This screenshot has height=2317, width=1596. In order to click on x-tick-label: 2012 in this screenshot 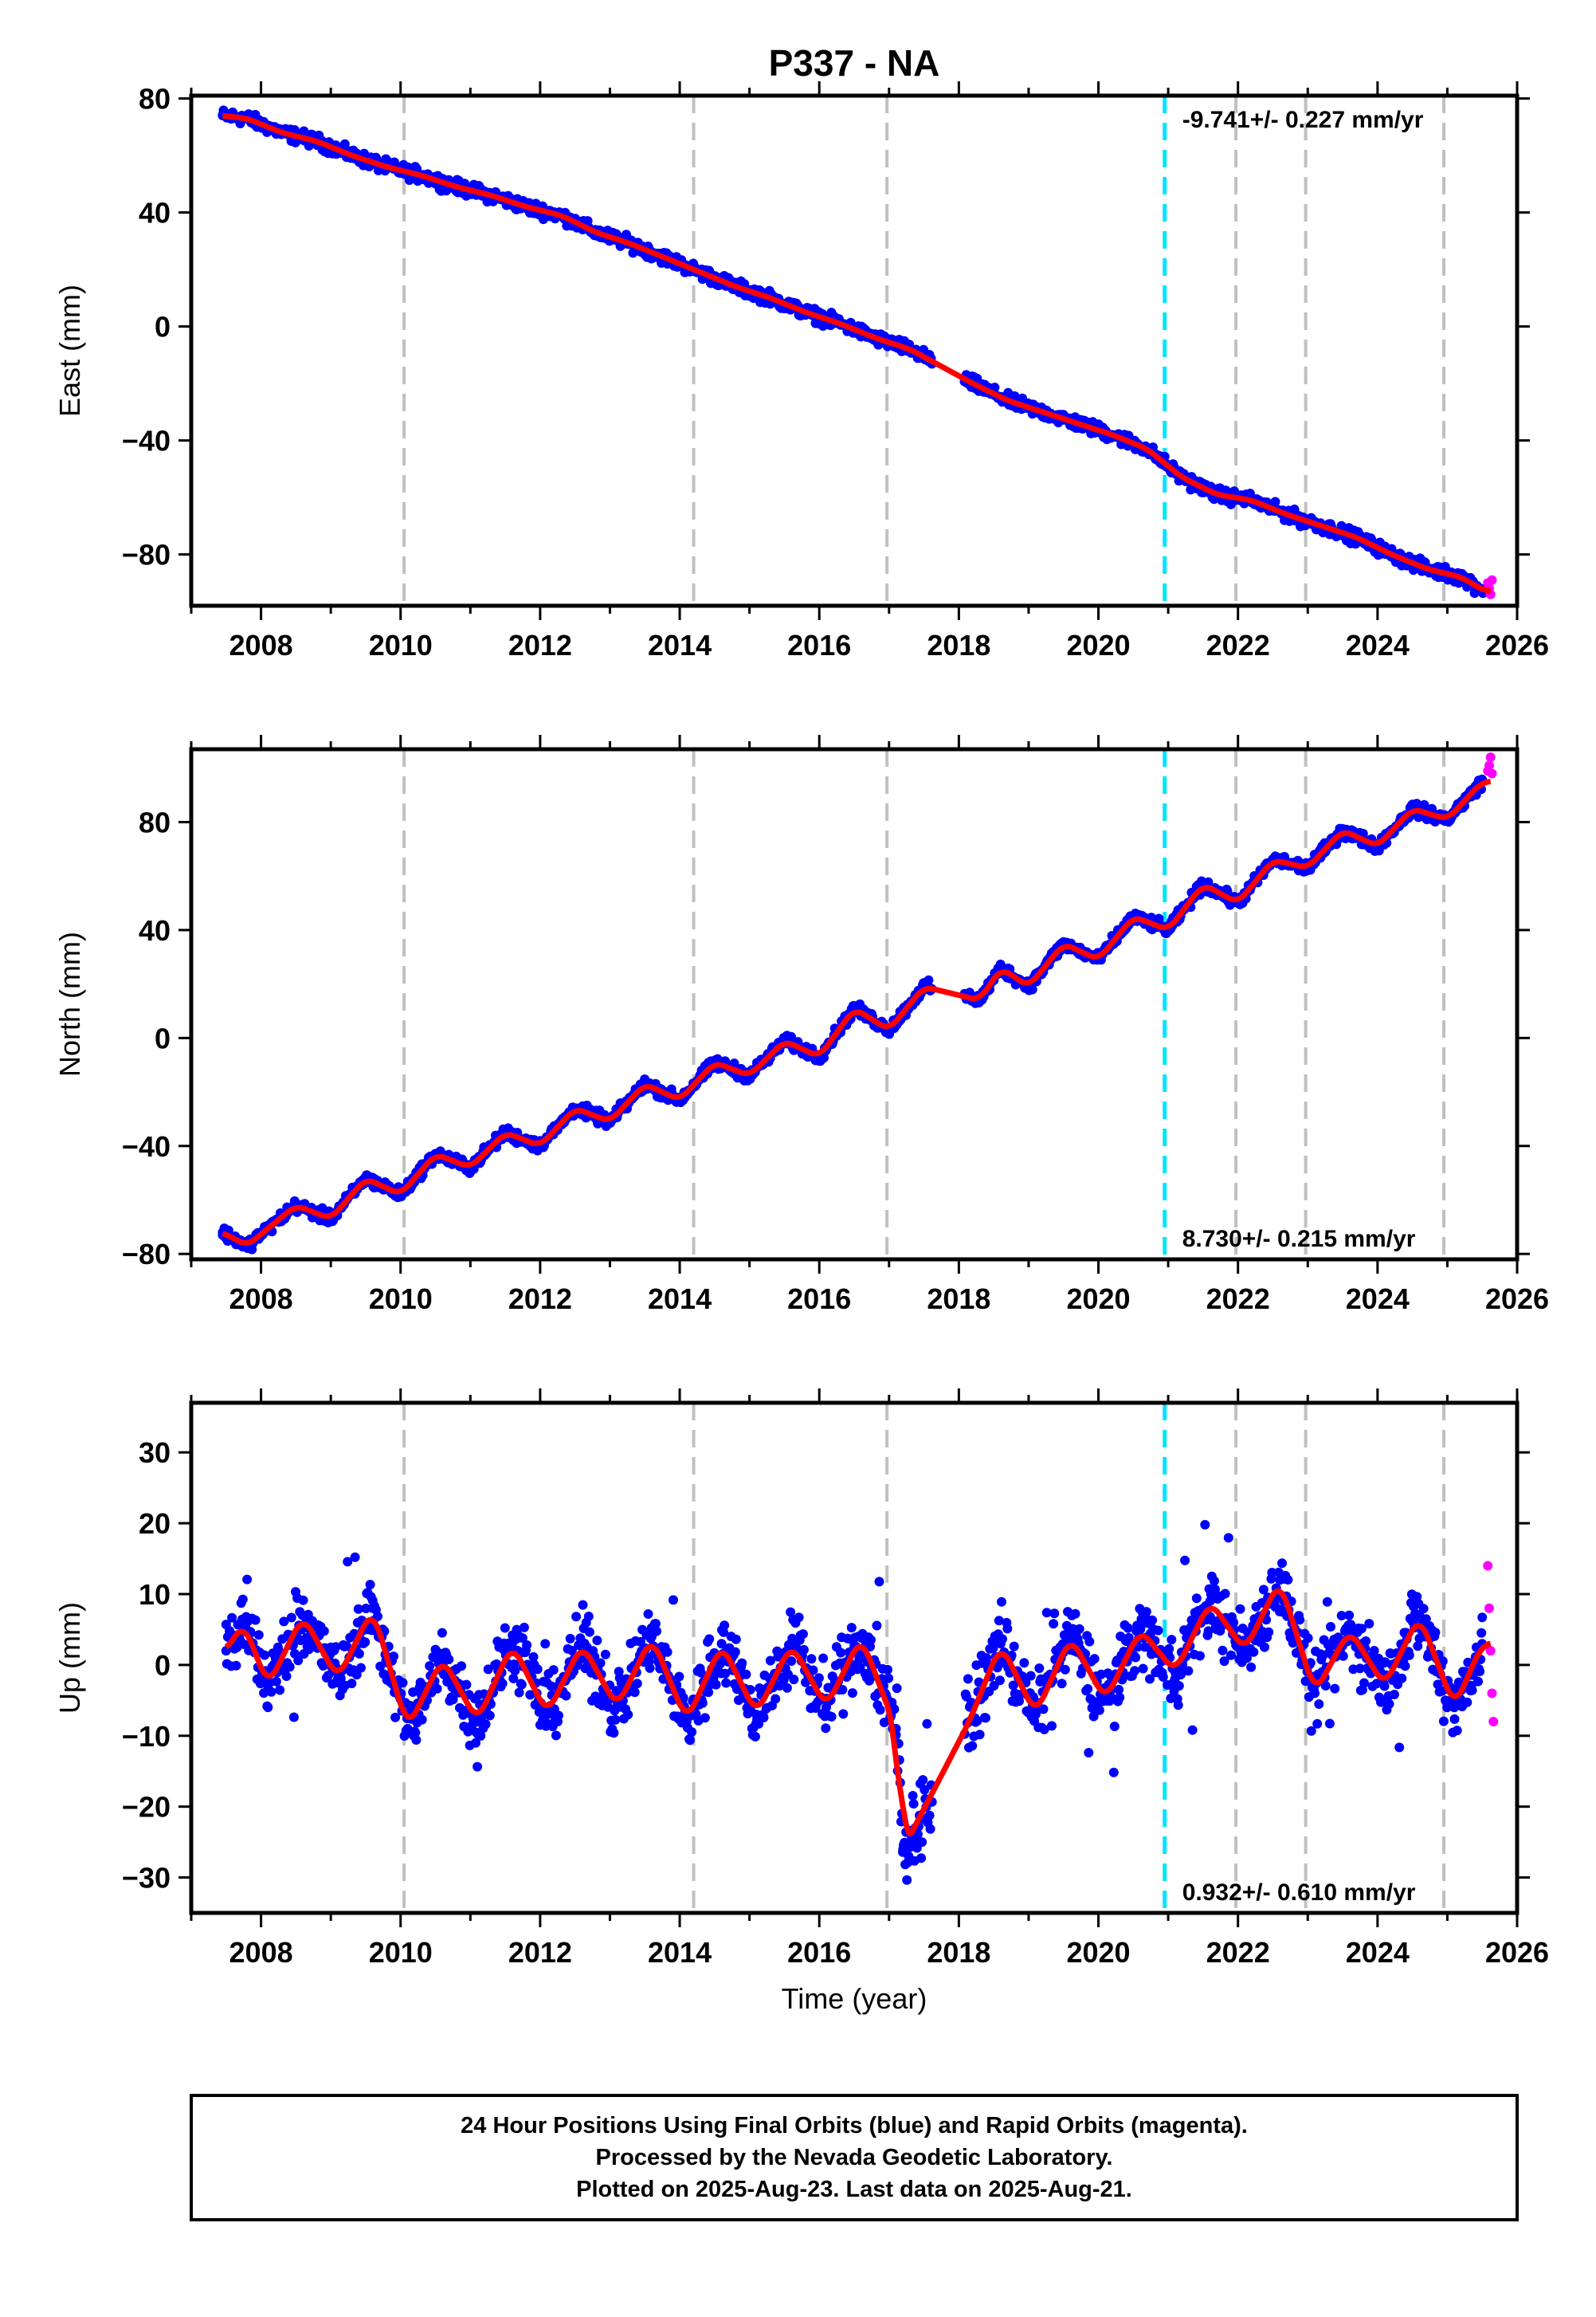, I will do `click(540, 1299)`.